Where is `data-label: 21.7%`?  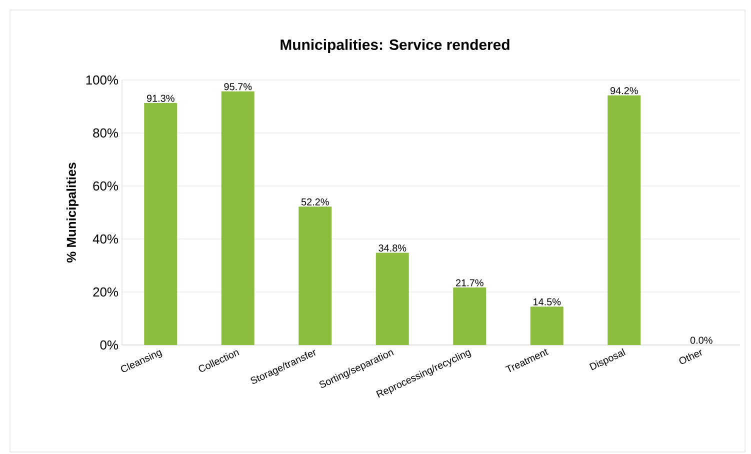
data-label: 21.7% is located at coordinates (470, 282).